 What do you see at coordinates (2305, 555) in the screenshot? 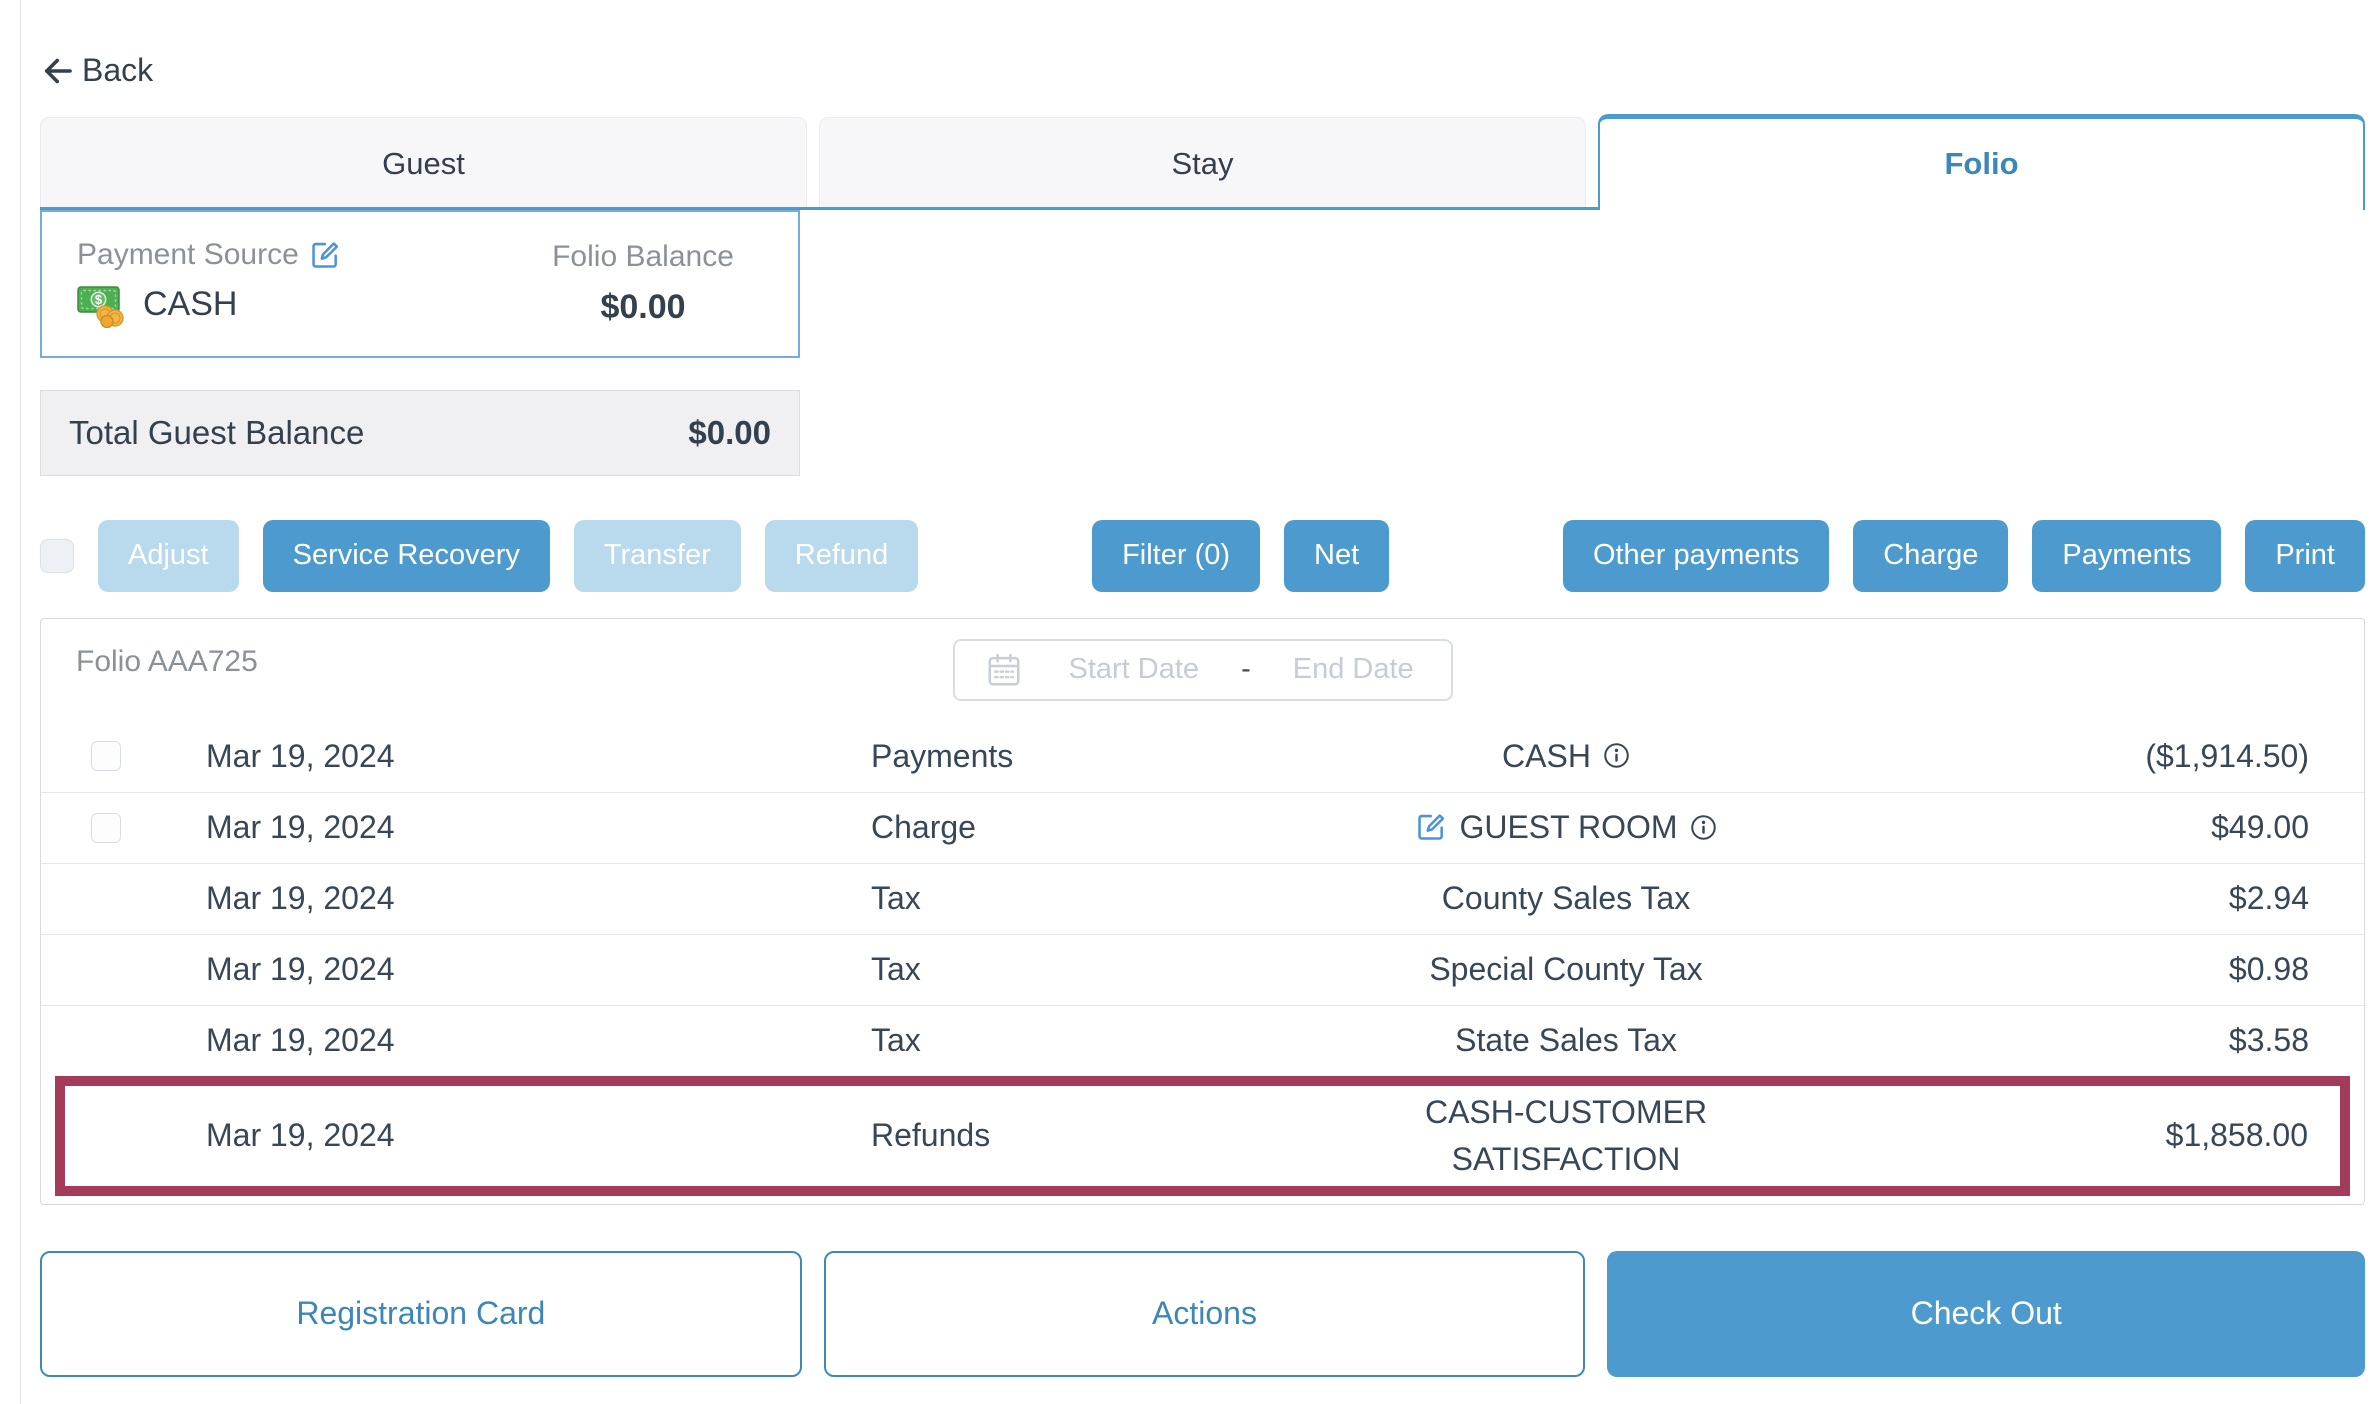
I see `print-button: Print` at bounding box center [2305, 555].